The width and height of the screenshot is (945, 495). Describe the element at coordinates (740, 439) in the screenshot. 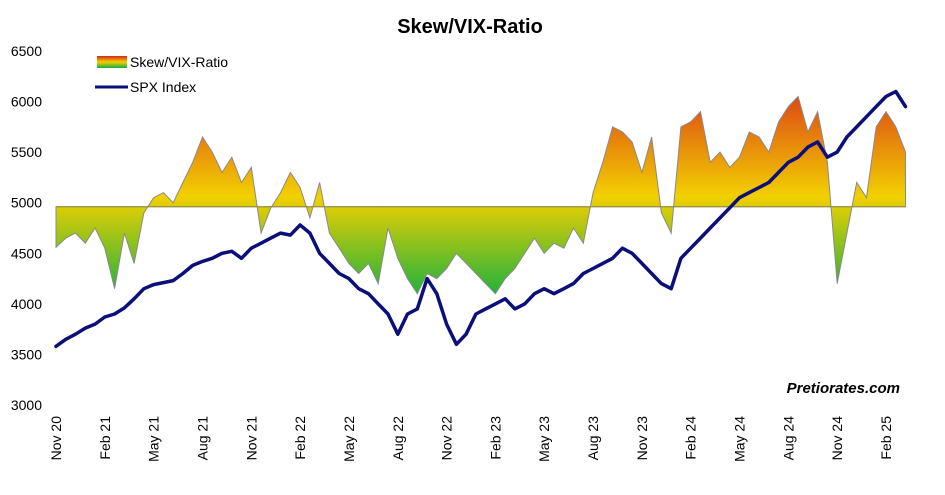

I see `x-tick-label: May 24` at that location.